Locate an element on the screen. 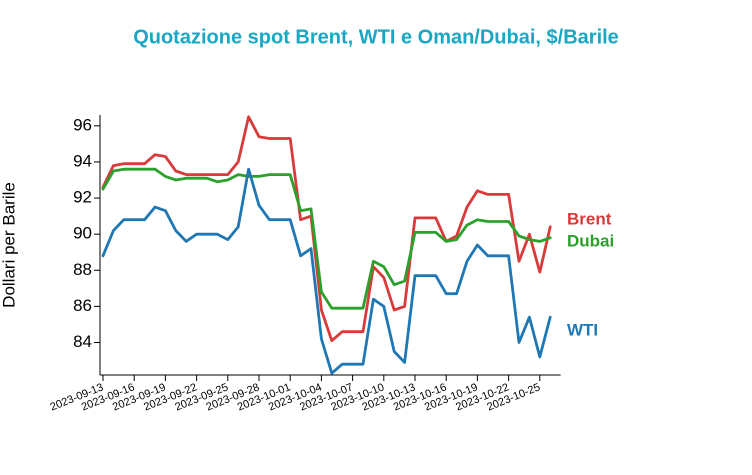 The height and width of the screenshot is (475, 752). series-end-label: Dubai is located at coordinates (590, 240).